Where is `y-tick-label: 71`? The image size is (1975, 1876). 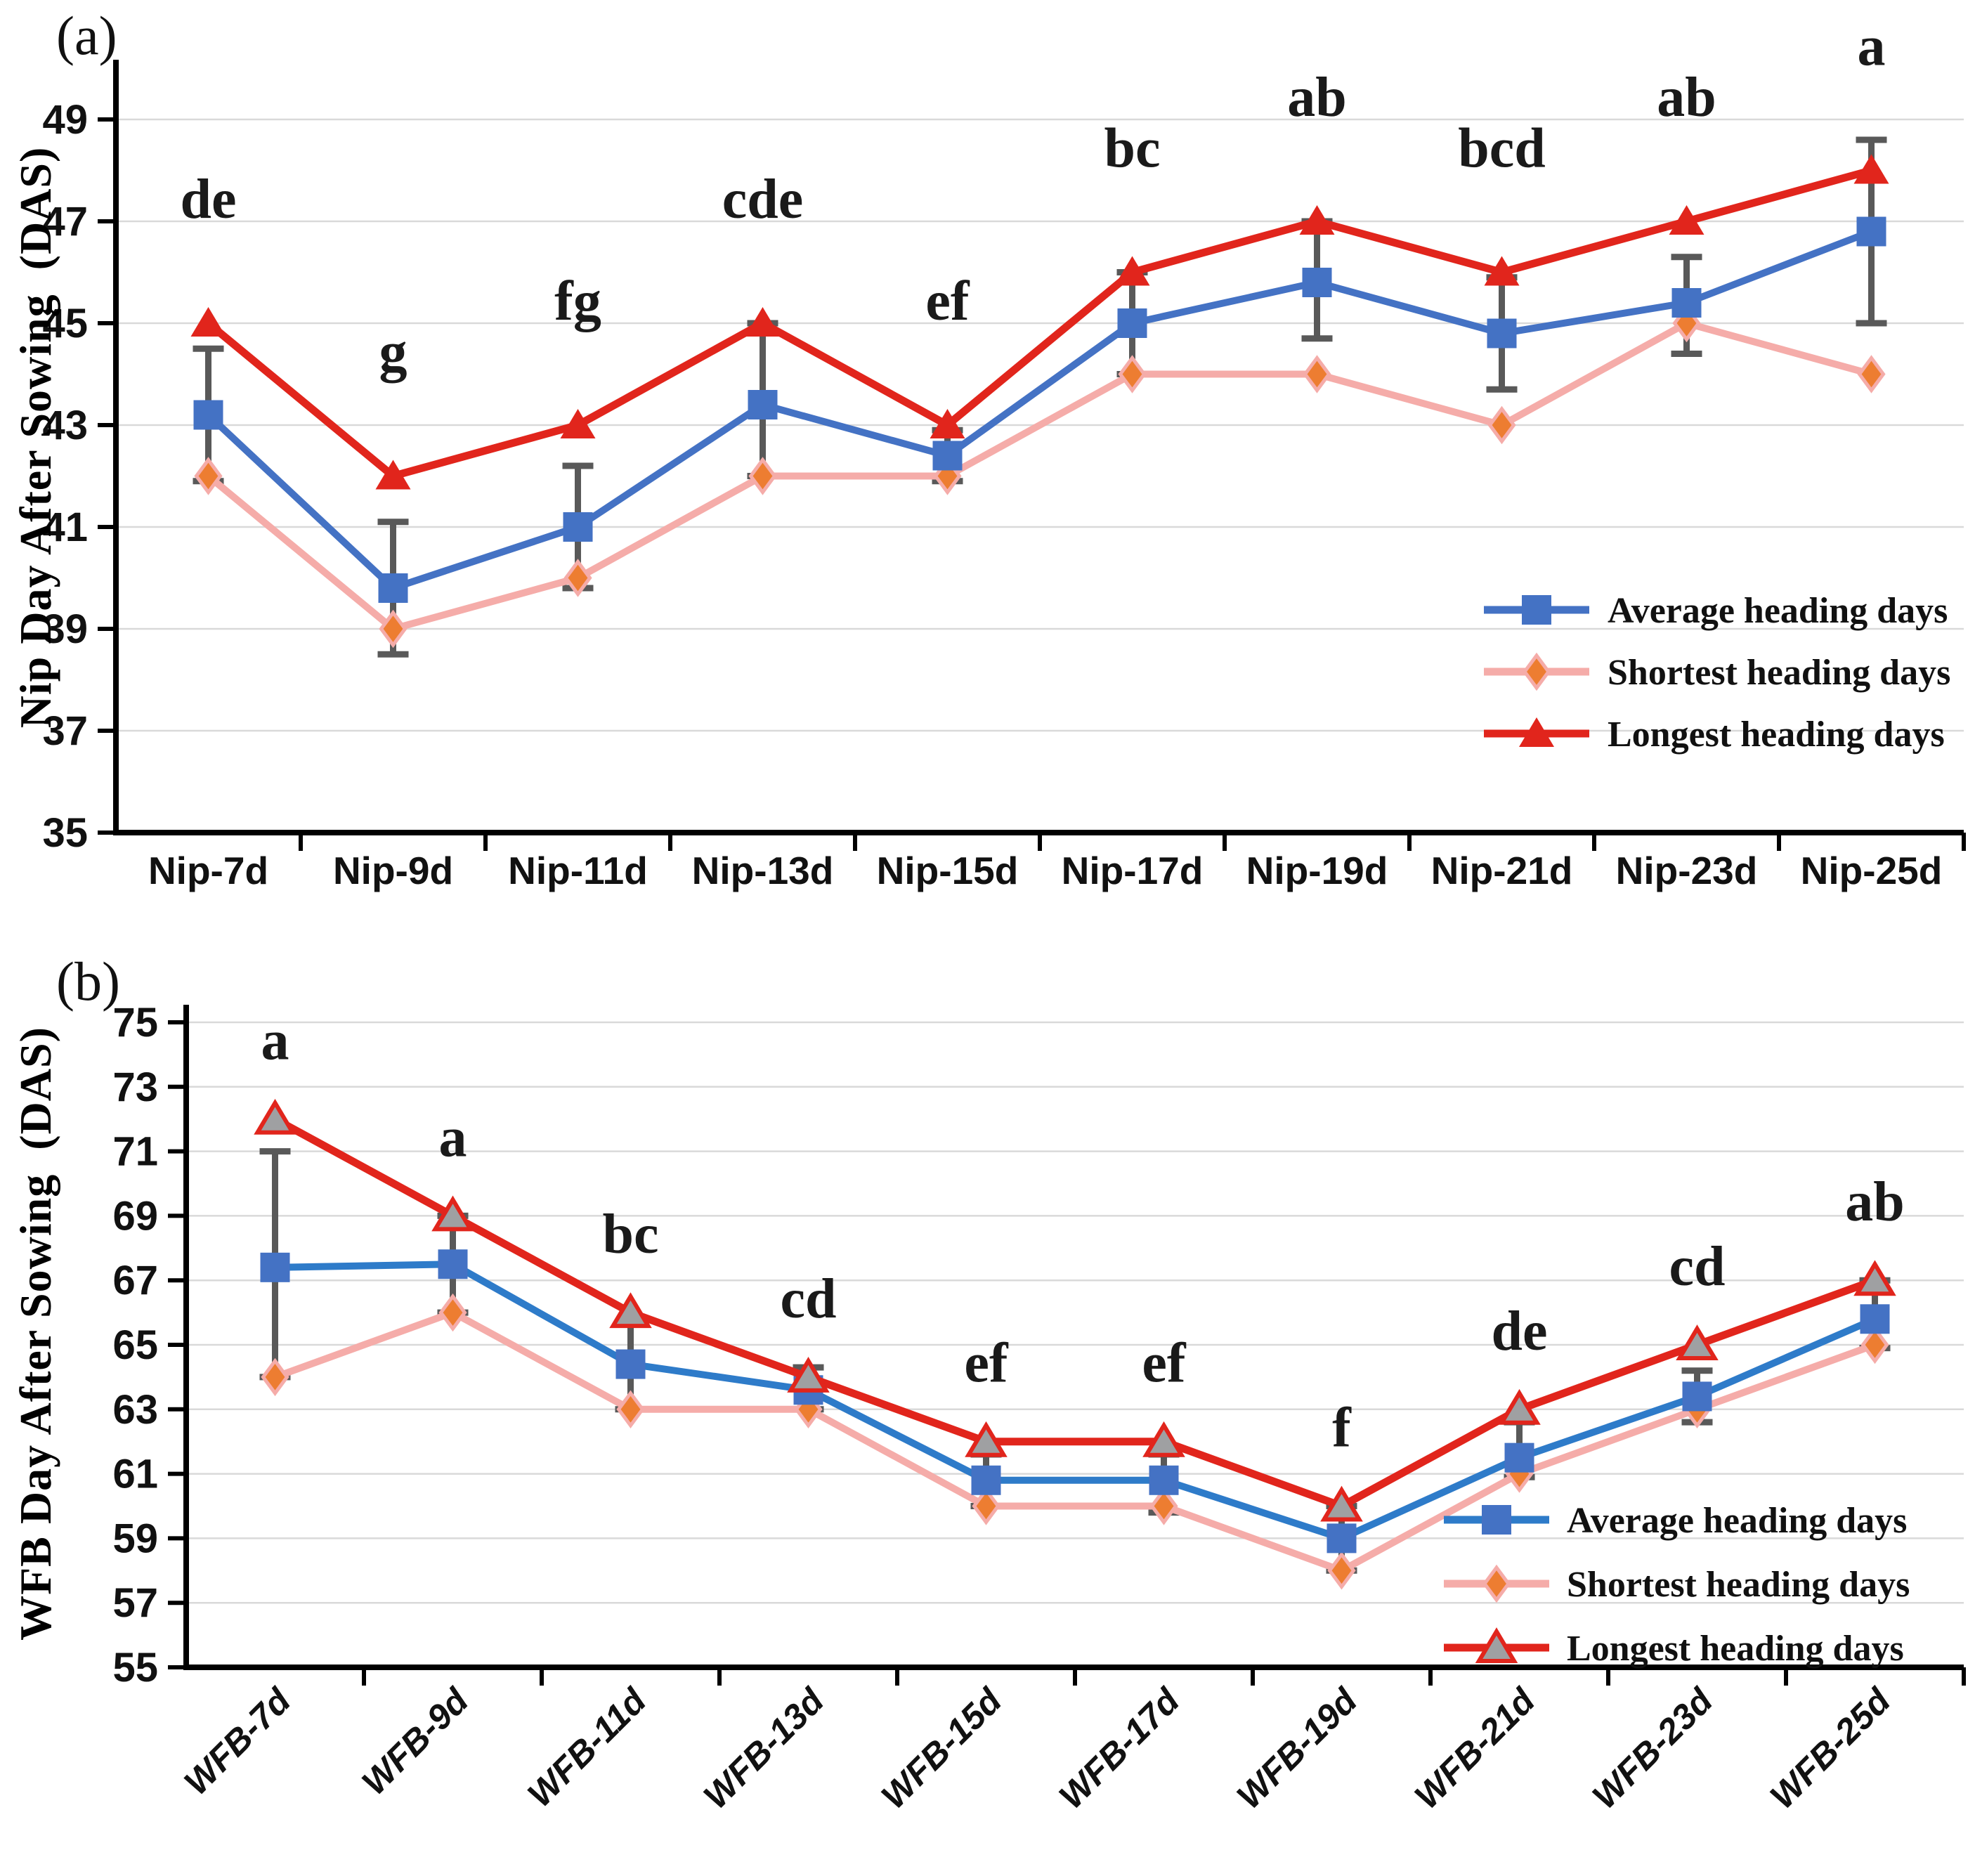
y-tick-label: 71 is located at coordinates (135, 1152).